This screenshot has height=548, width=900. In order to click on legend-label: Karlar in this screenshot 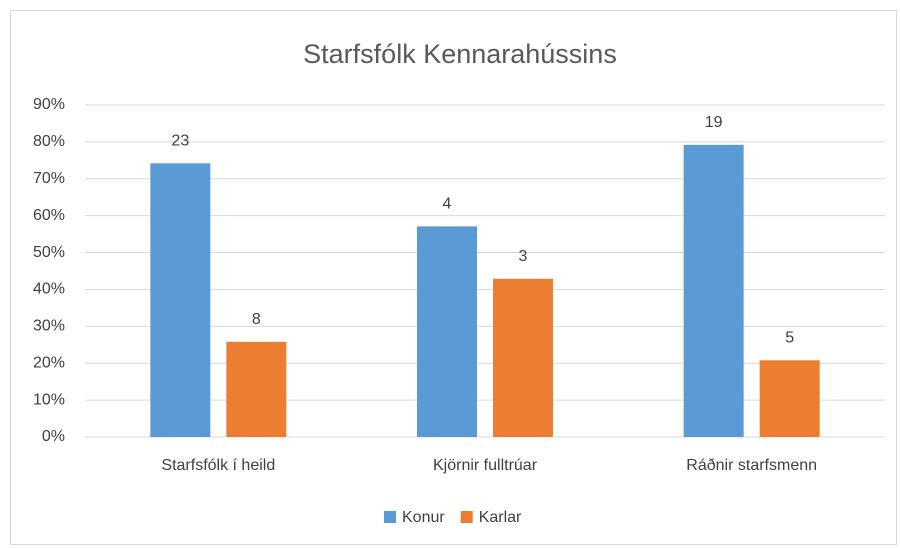, I will do `click(500, 517)`.